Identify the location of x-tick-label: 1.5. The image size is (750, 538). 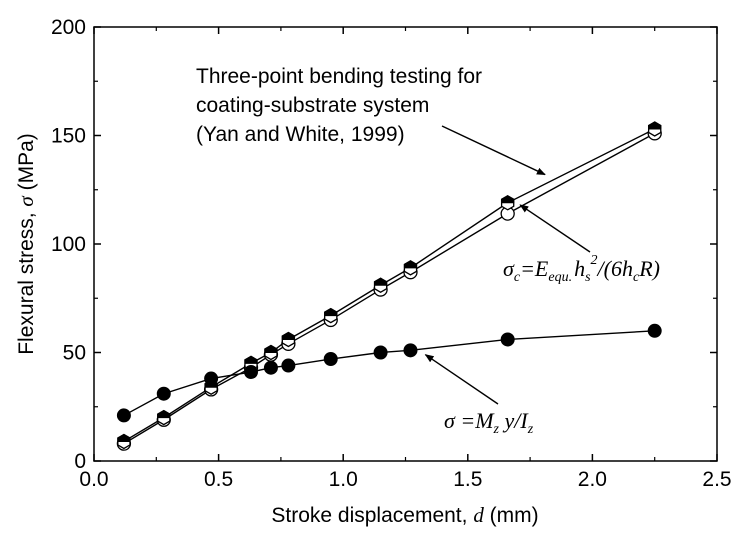
(467, 479).